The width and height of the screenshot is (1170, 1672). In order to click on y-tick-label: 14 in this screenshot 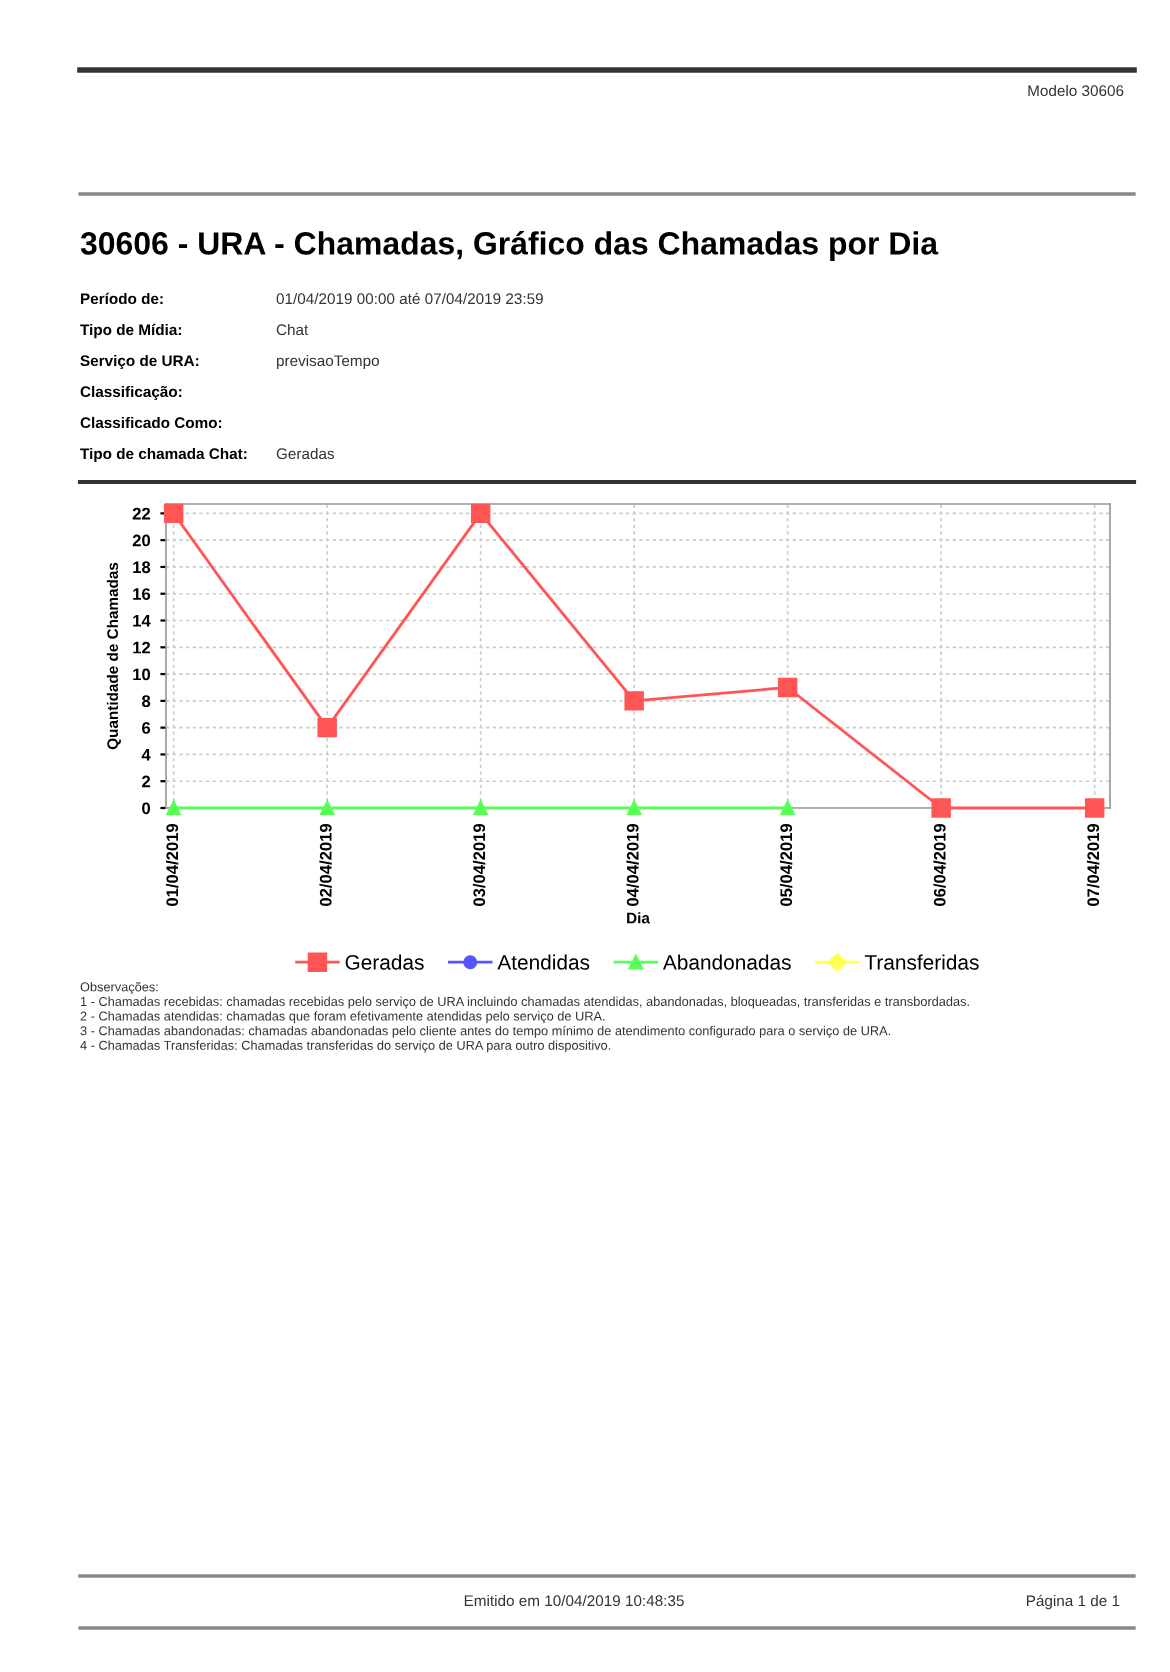, I will do `click(142, 621)`.